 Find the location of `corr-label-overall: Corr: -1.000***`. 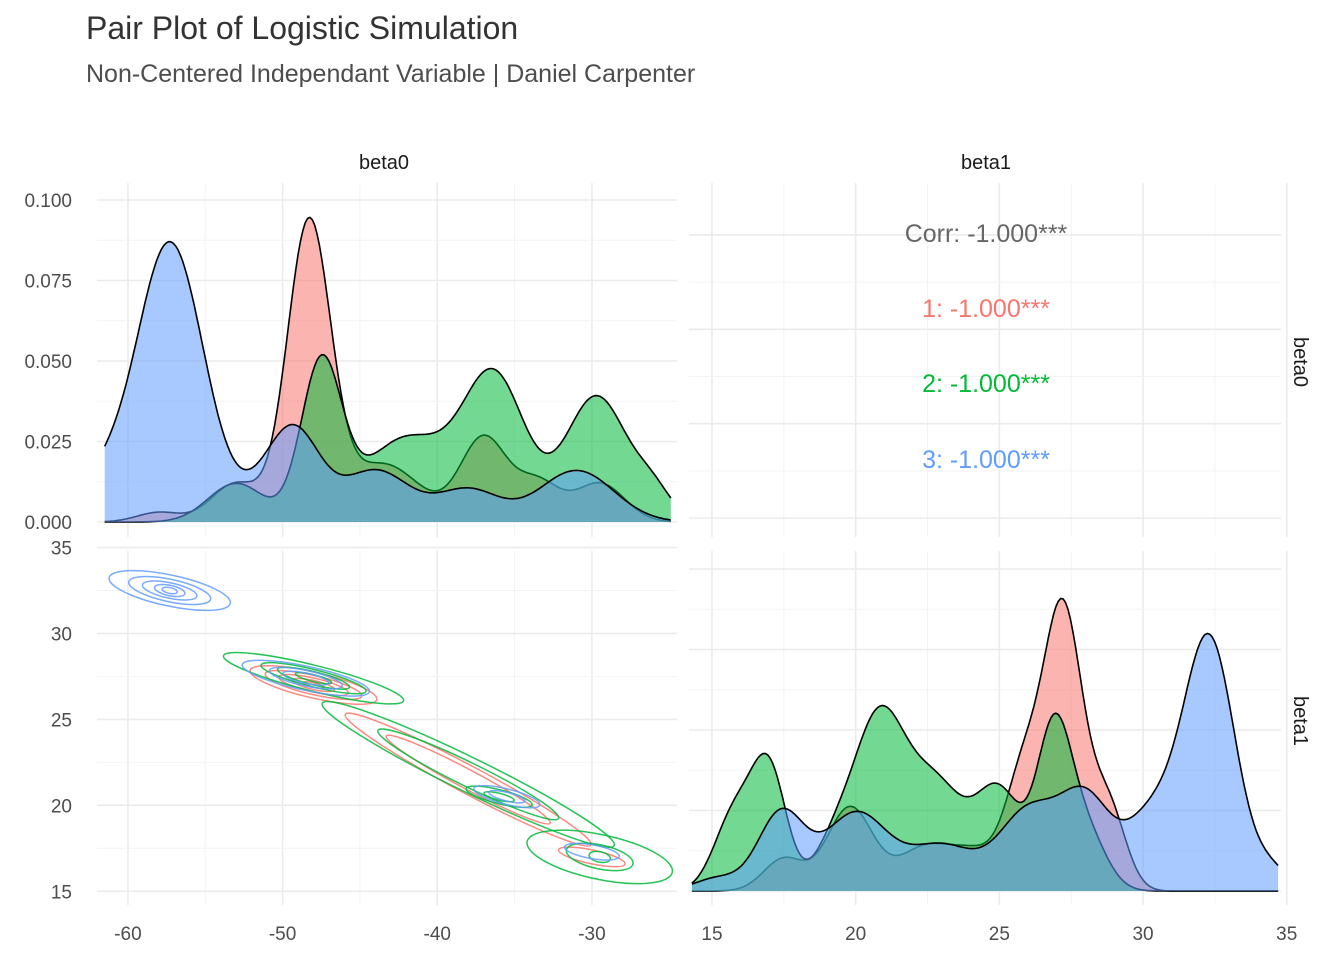

corr-label-overall: Corr: -1.000*** is located at coordinates (986, 234).